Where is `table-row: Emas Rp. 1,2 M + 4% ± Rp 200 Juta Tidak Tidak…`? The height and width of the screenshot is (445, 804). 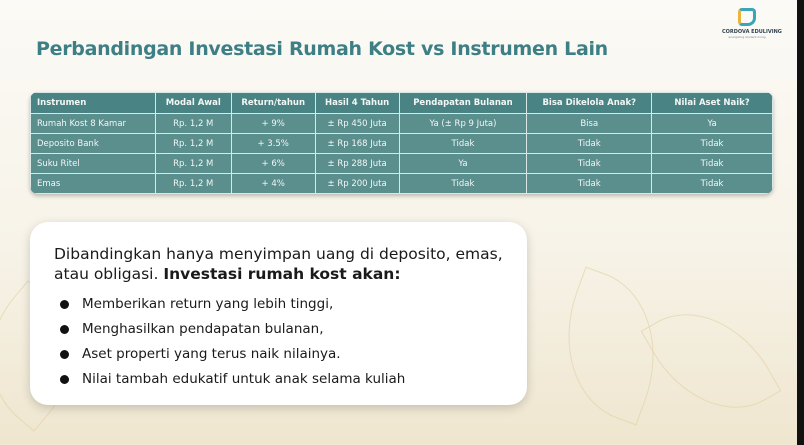 table-row: Emas Rp. 1,2 M + 4% ± Rp 200 Juta Tidak Tidak… is located at coordinates (401, 183).